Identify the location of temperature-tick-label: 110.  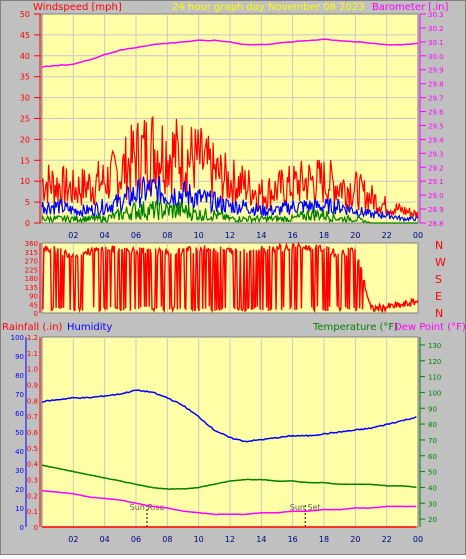
(434, 378).